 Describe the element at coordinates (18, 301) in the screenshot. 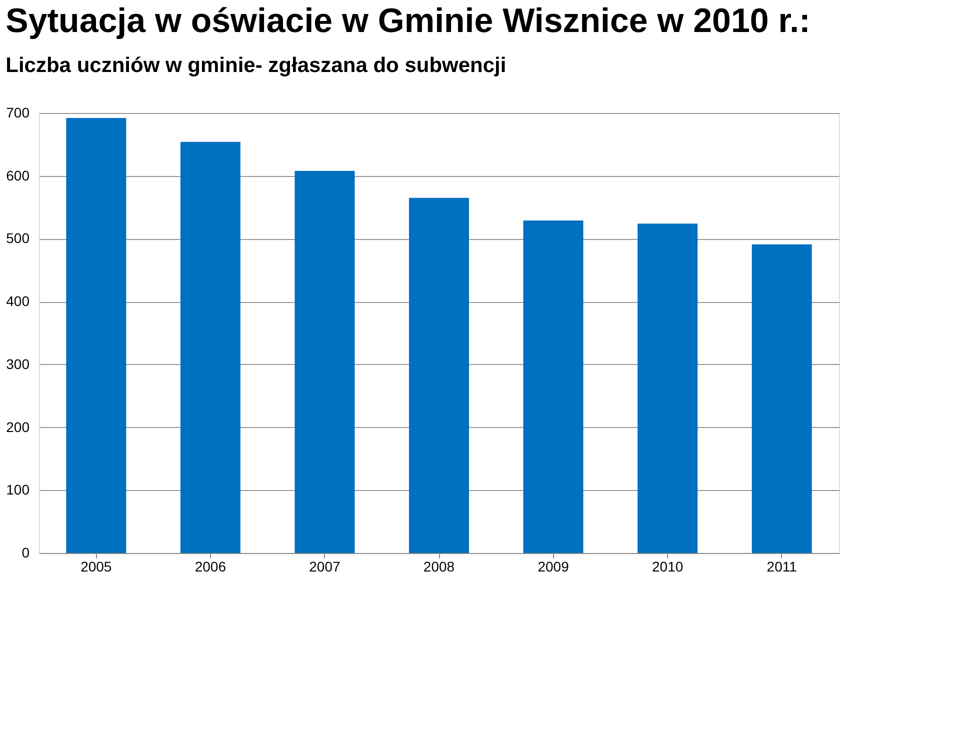

I see `y-tick-label: 400` at that location.